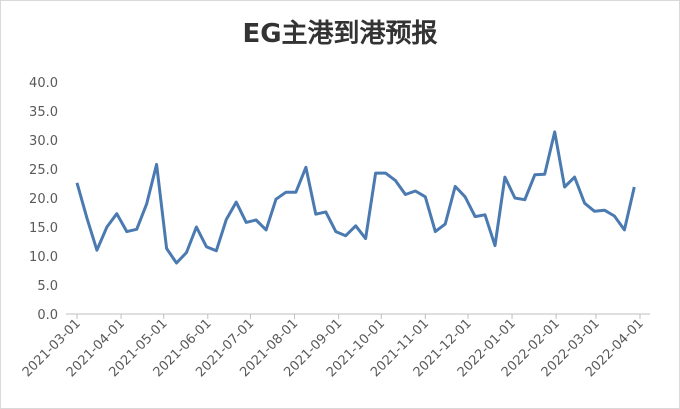 This screenshot has height=409, width=680. What do you see at coordinates (339, 33) in the screenshot?
I see `chart-title: EG主港到港预报` at bounding box center [339, 33].